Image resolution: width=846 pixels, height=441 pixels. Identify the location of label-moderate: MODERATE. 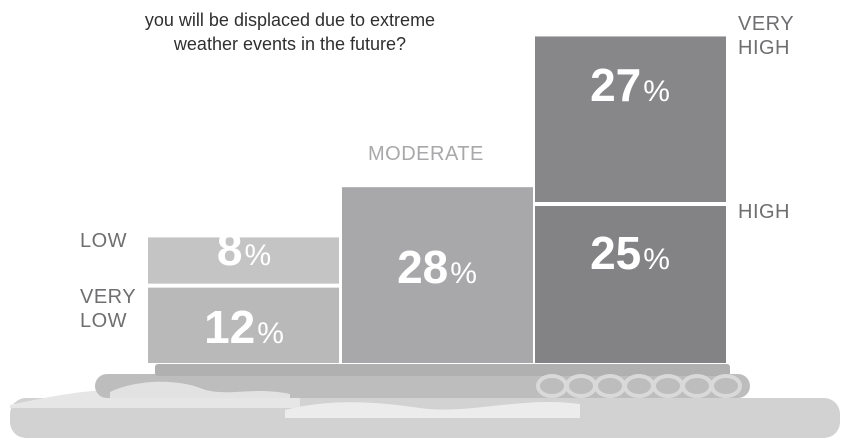
(426, 154).